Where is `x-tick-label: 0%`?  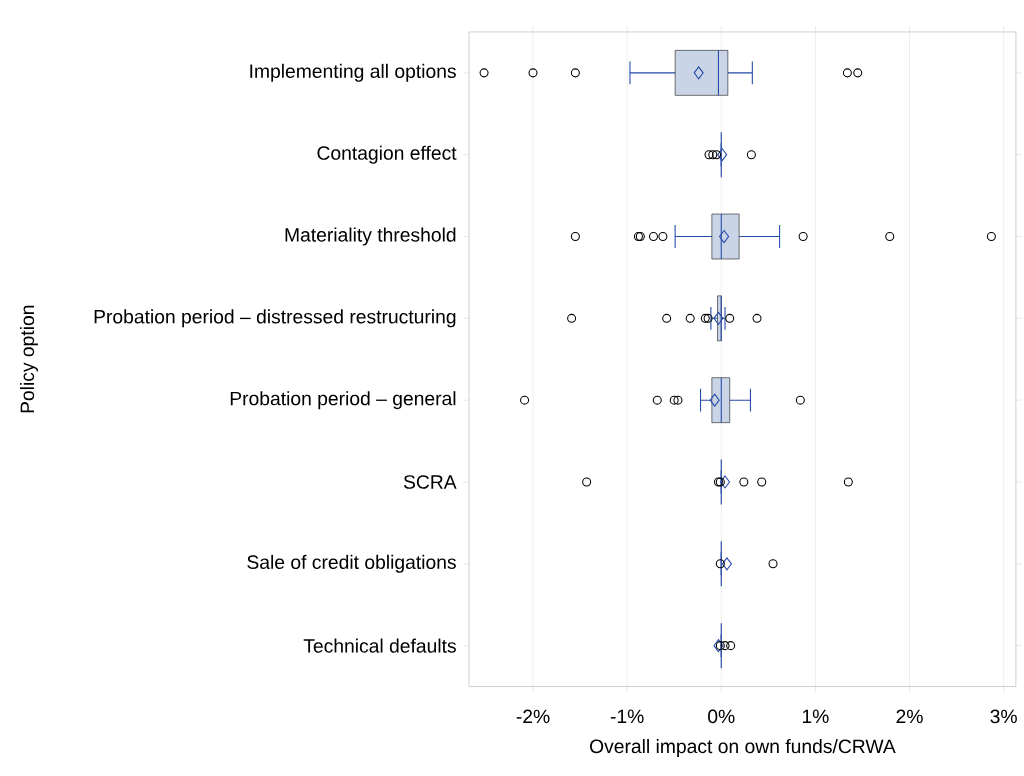 x-tick-label: 0% is located at coordinates (721, 716).